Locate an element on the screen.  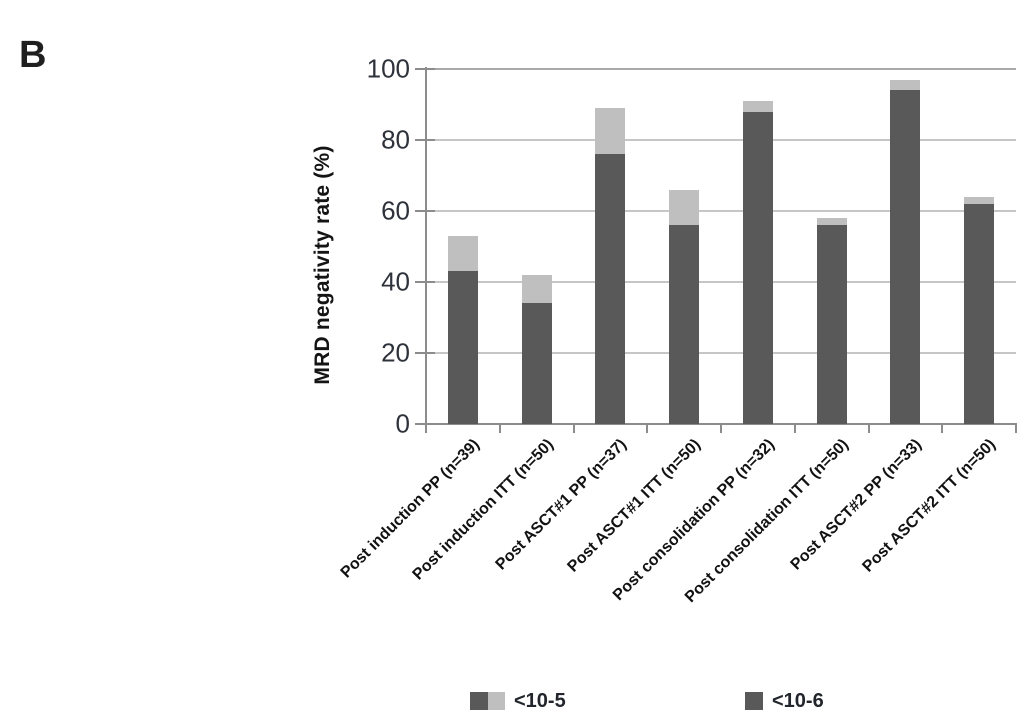
panel-label: B is located at coordinates (33, 55).